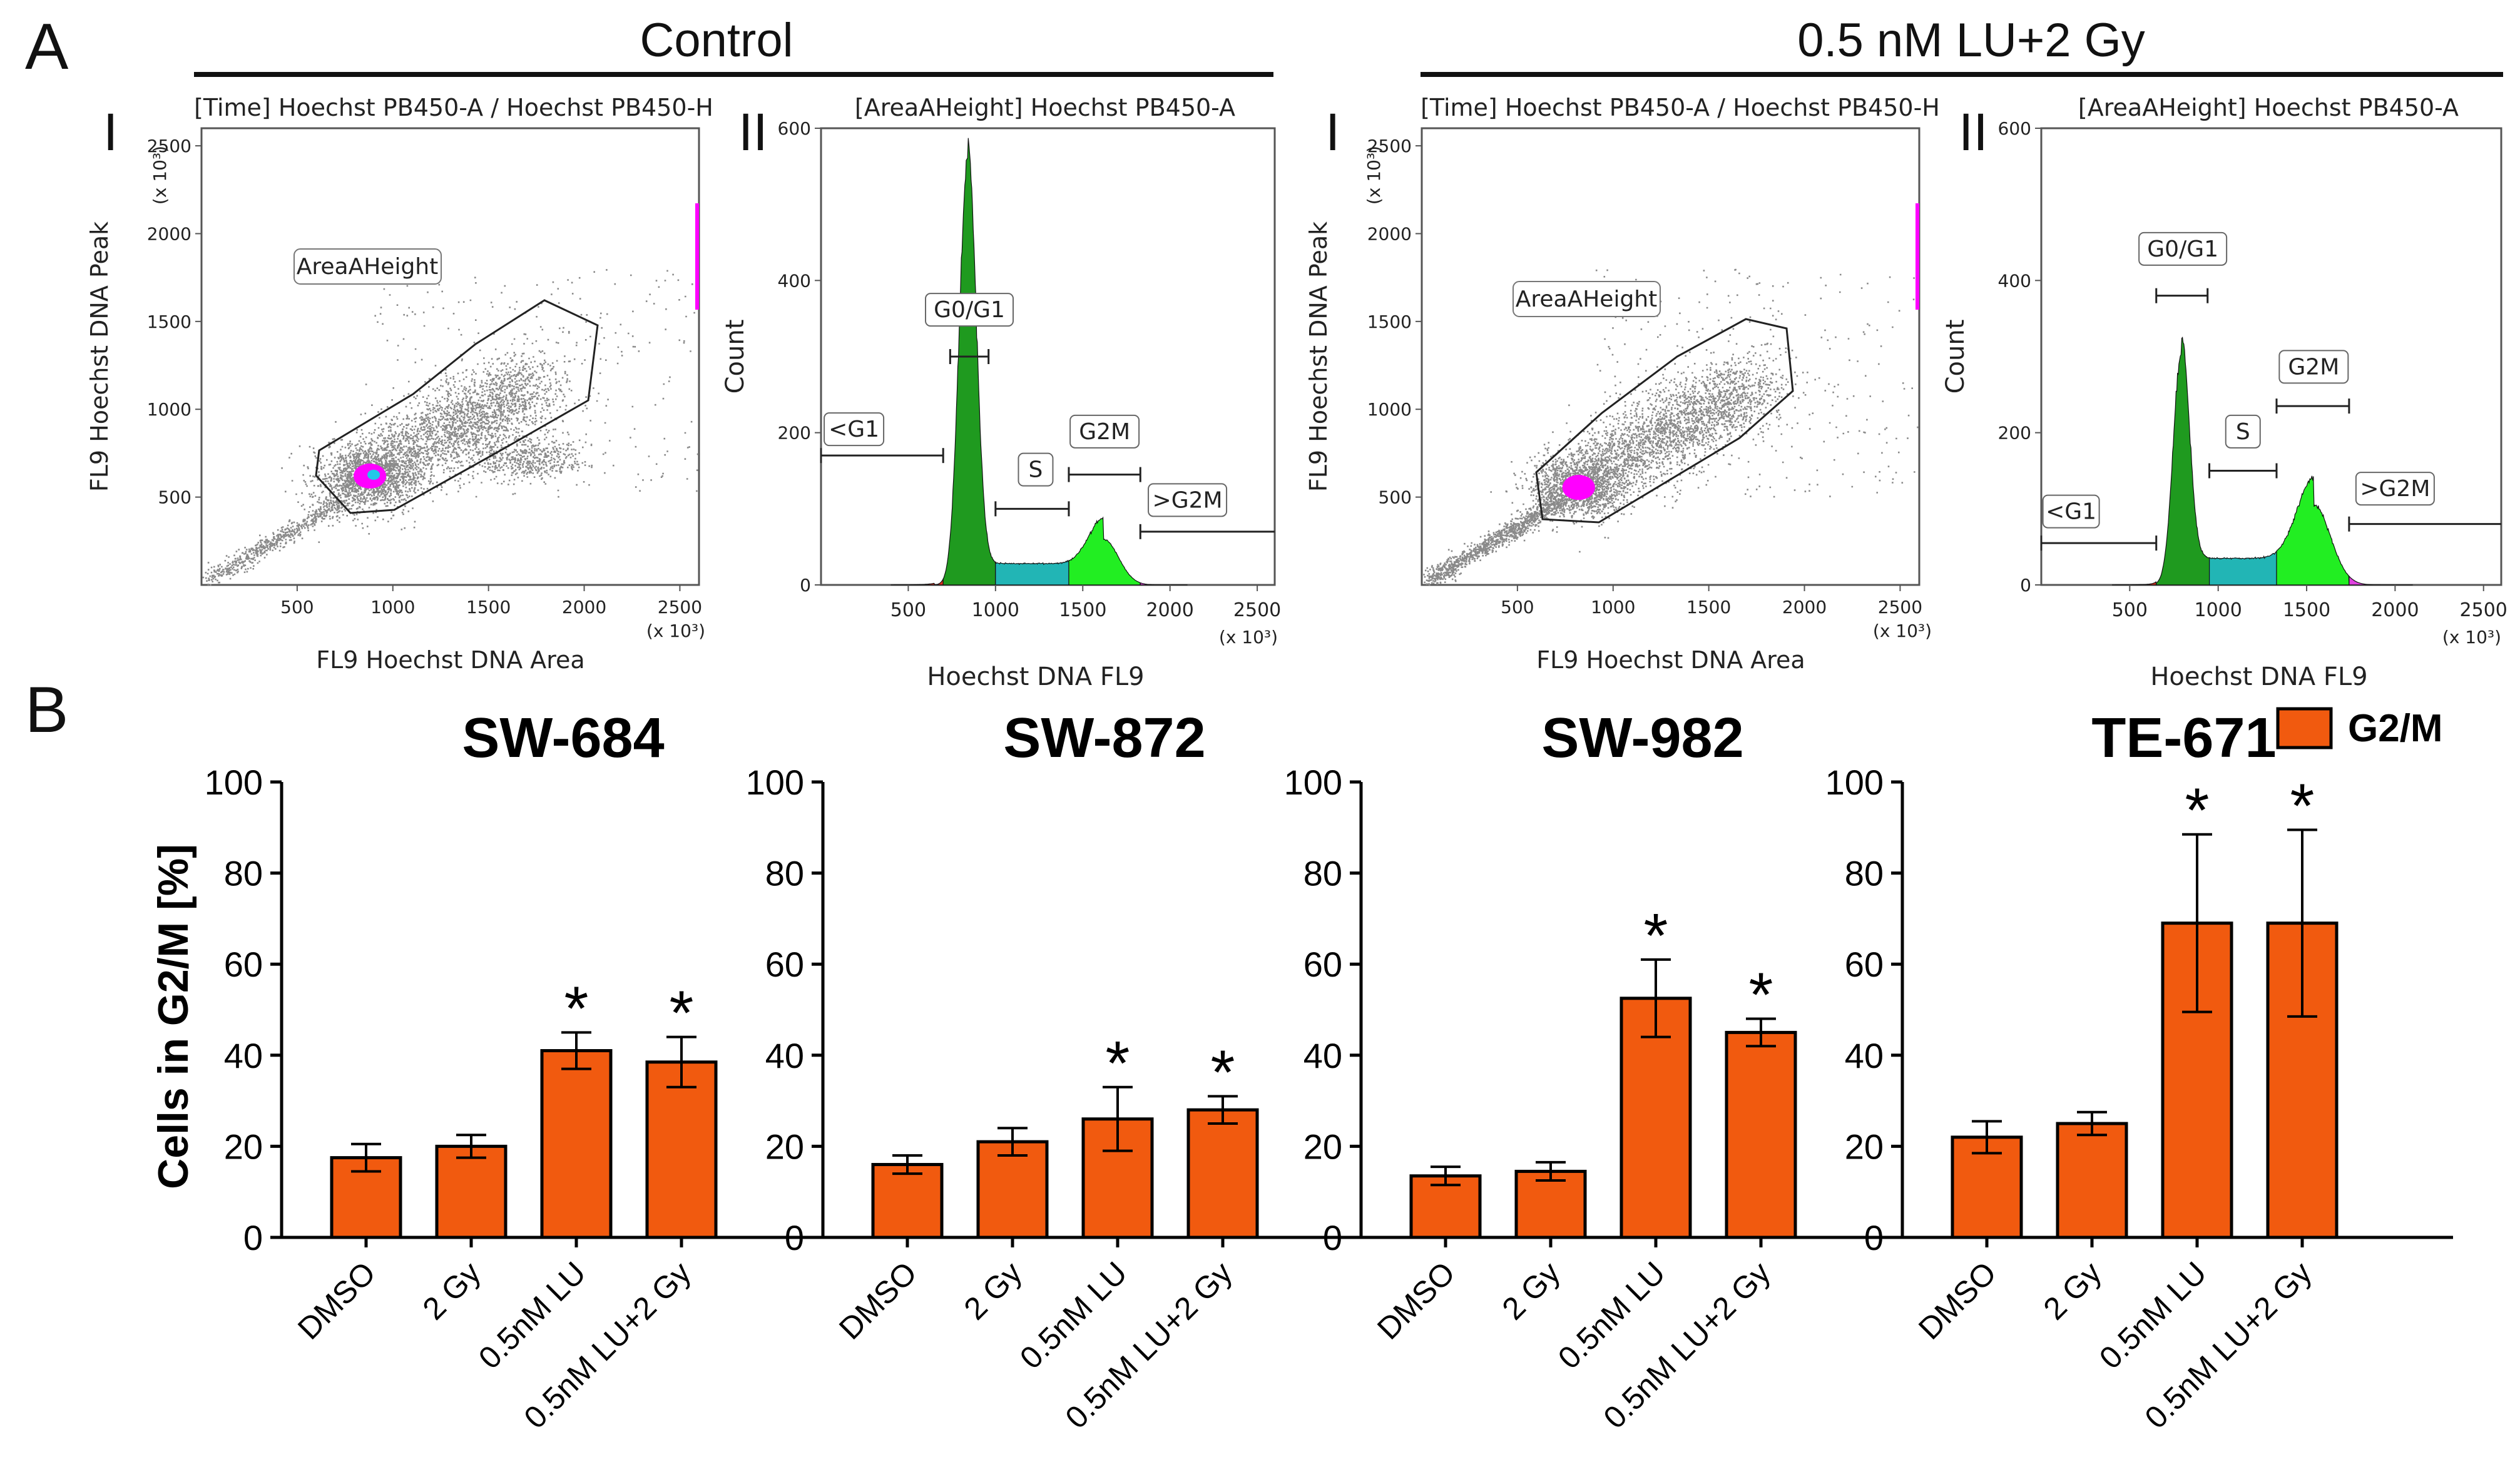  What do you see at coordinates (1962, 74) in the screenshot?
I see `group-bar-treated` at bounding box center [1962, 74].